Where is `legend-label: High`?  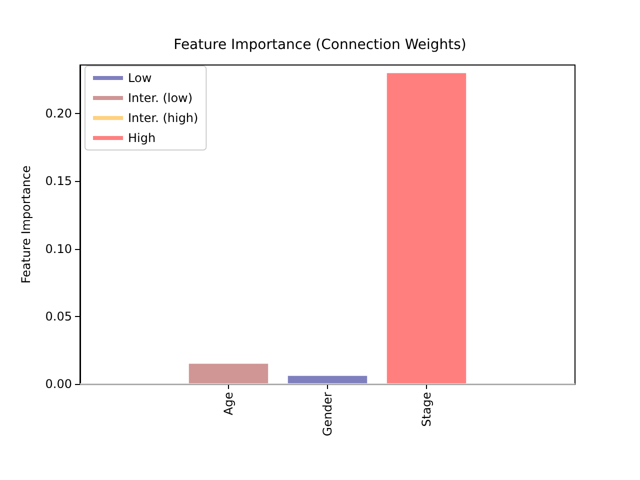
legend-label: High is located at coordinates (142, 138).